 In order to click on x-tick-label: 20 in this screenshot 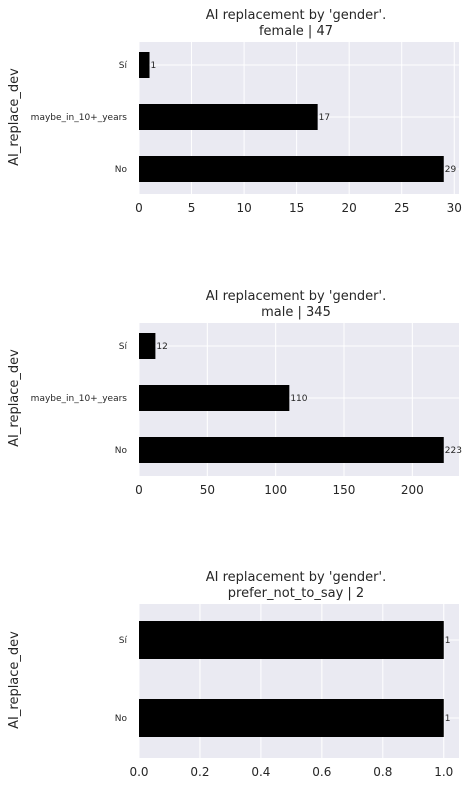, I will do `click(349, 208)`.